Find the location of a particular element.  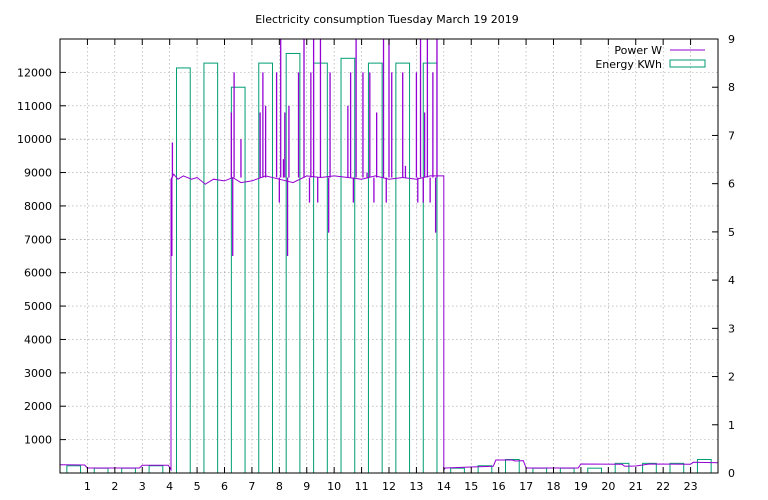

x-tick-label: 23 is located at coordinates (691, 486).